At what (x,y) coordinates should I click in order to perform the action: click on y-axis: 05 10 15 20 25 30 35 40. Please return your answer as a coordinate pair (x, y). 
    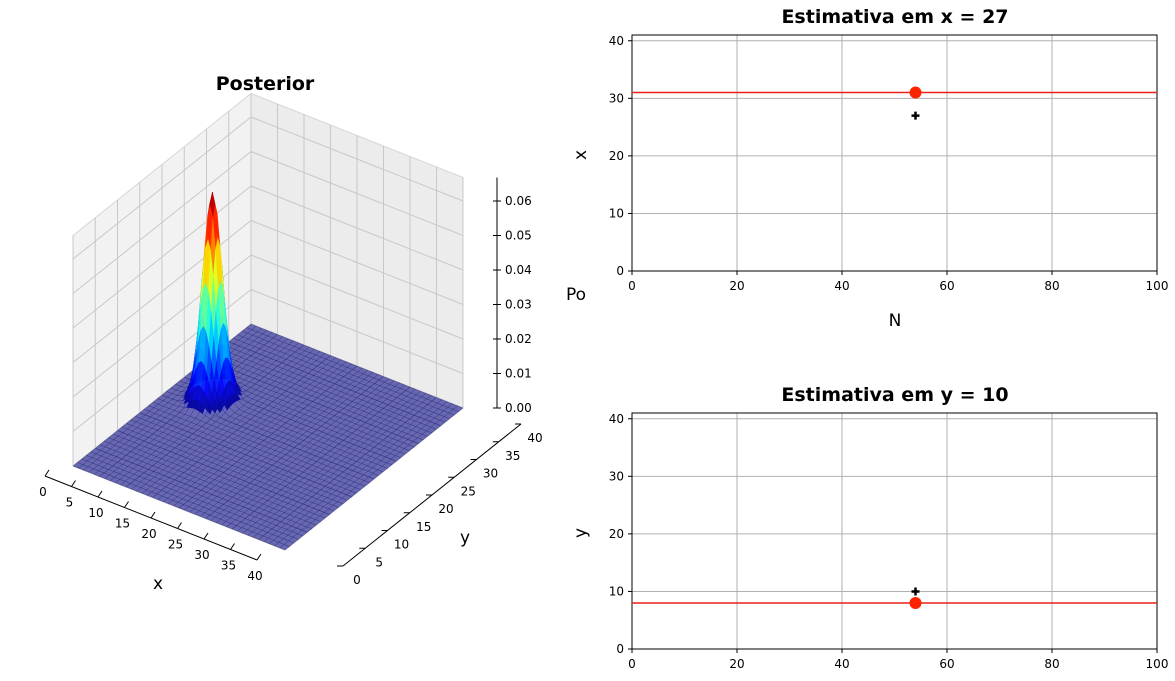
    Looking at the image, I should click on (440, 505).